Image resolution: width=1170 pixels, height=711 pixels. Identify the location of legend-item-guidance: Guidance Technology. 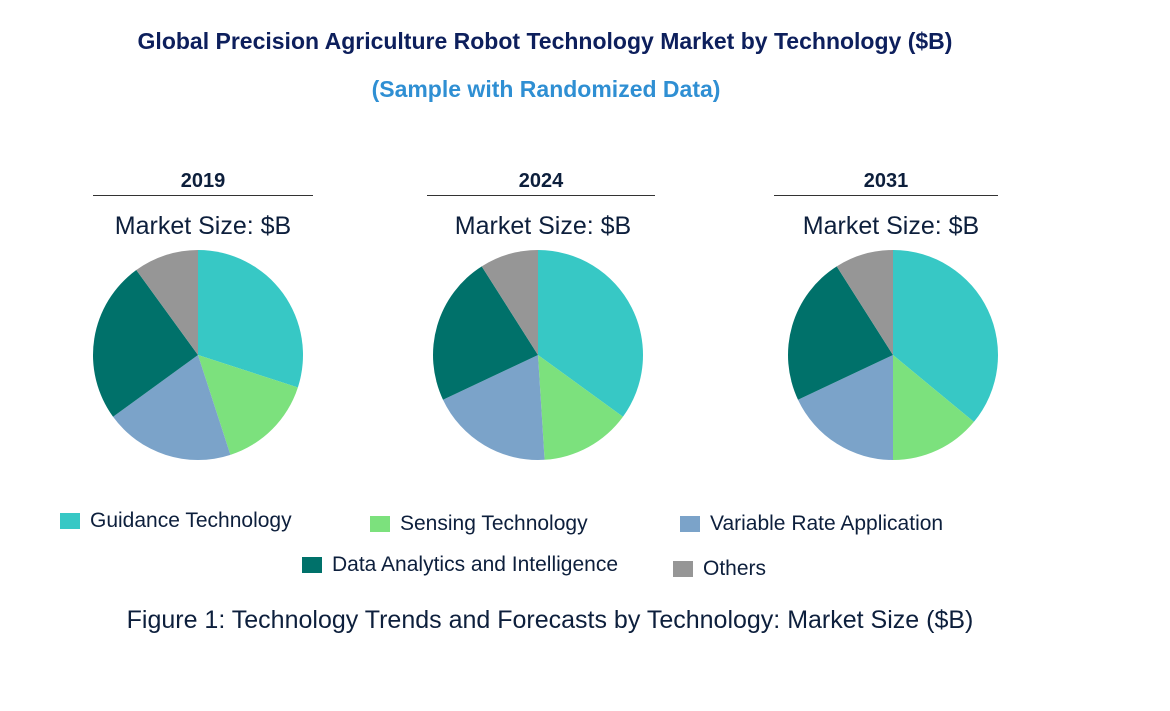
(176, 521).